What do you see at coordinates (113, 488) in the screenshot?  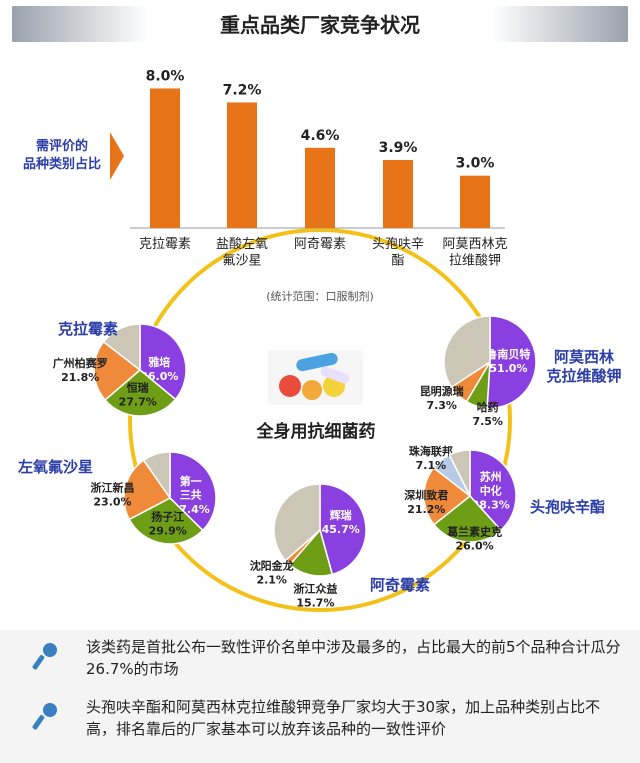 I see `pie-slice-label: 浙江新昌` at bounding box center [113, 488].